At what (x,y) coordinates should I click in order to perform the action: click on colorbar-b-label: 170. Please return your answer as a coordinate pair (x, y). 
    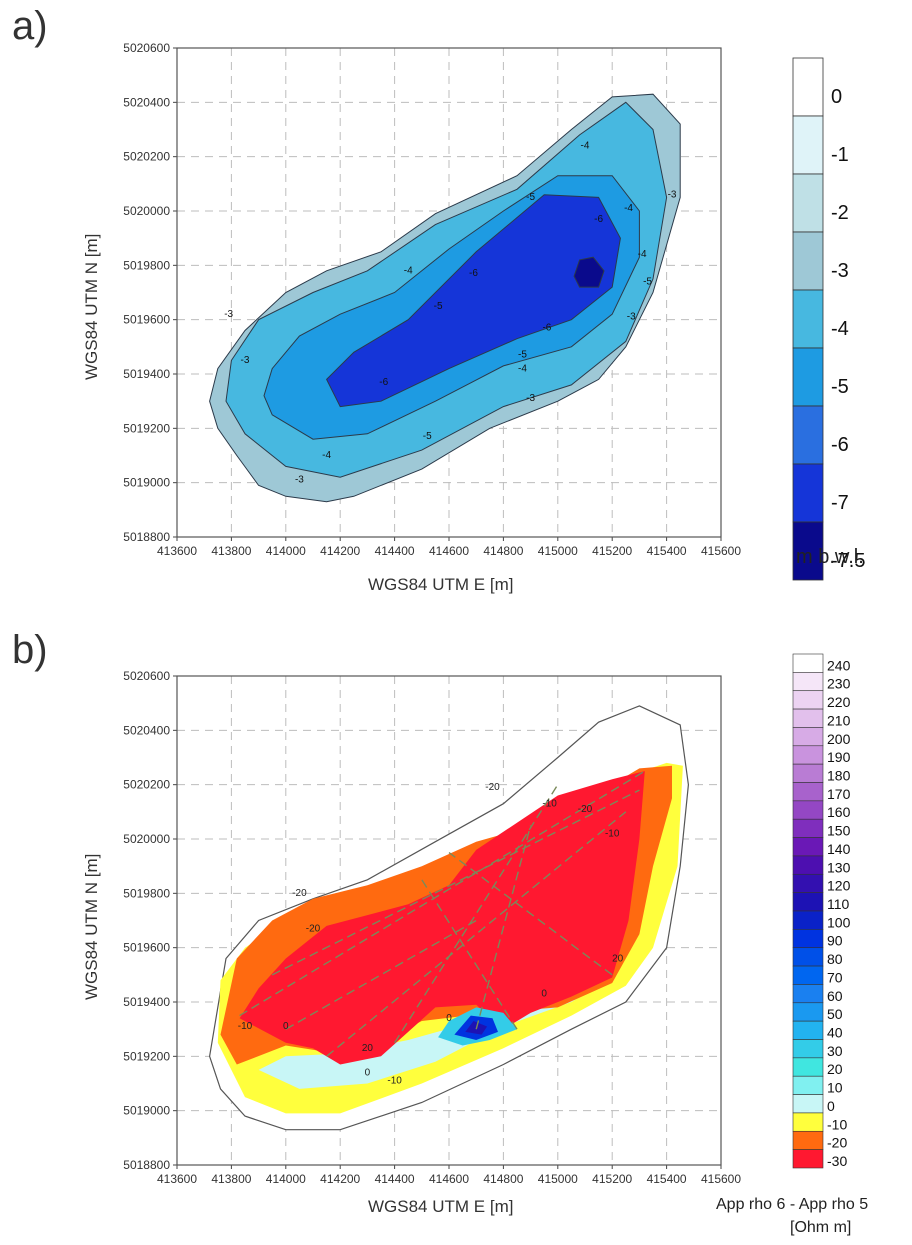
    Looking at the image, I should click on (839, 794).